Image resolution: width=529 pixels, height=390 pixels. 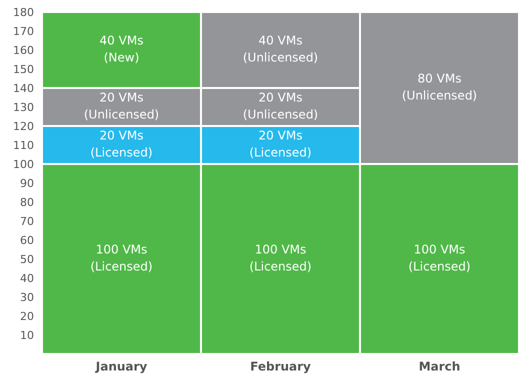 I want to click on x-tick-label: January, so click(x=121, y=367).